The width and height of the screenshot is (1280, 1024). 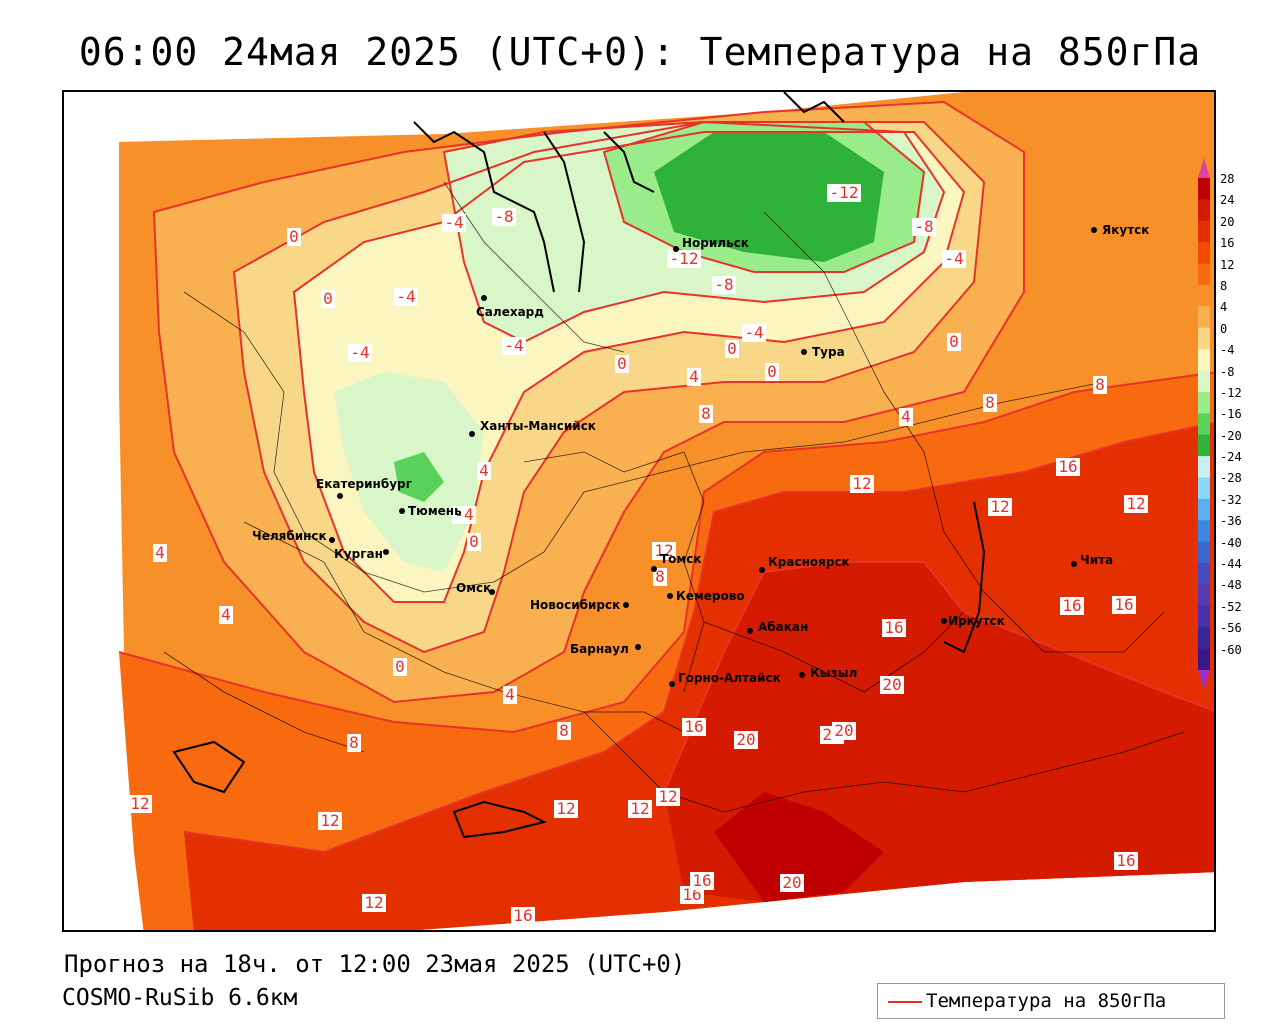 What do you see at coordinates (1231, 414) in the screenshot?
I see `colorbar-tick-label: -16` at bounding box center [1231, 414].